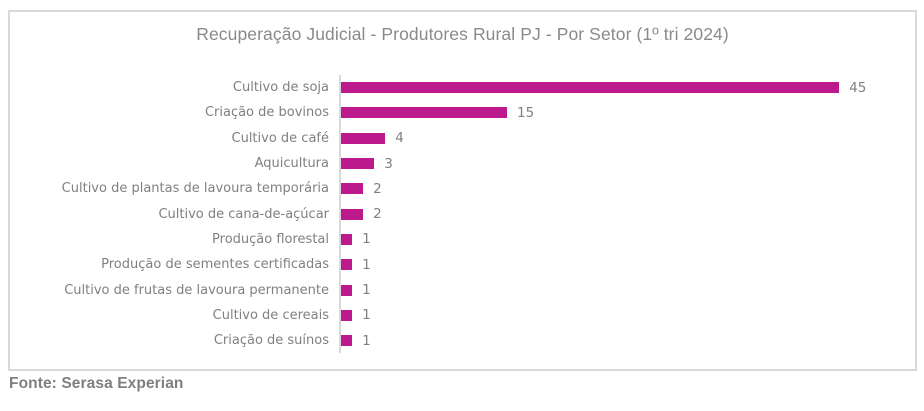  What do you see at coordinates (399, 138) in the screenshot?
I see `value-label: 4` at bounding box center [399, 138].